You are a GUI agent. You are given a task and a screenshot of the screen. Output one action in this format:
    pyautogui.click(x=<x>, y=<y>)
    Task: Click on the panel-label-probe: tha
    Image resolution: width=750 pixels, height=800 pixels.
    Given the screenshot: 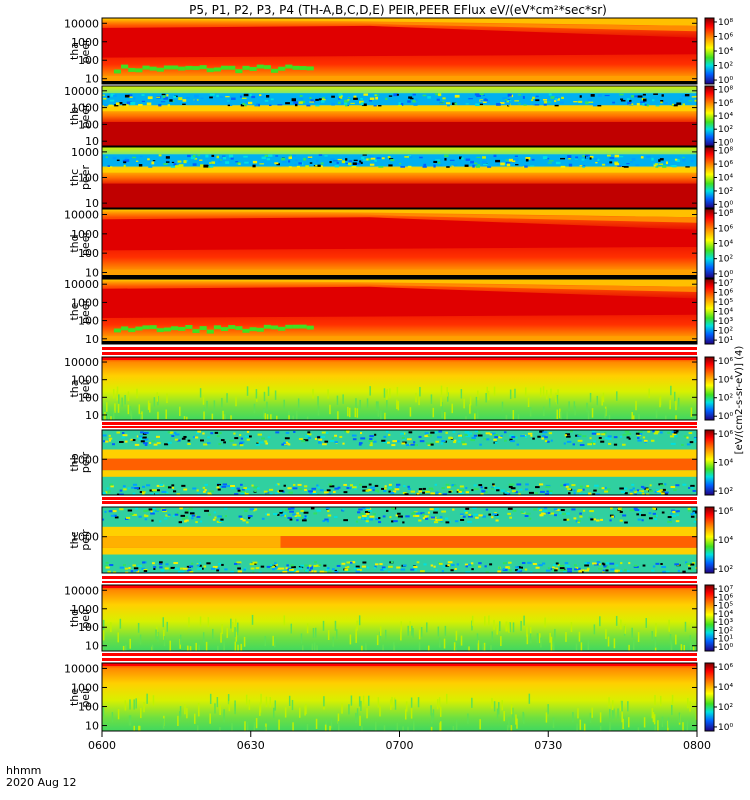 What is the action you would take?
    pyautogui.click(x=74, y=388)
    